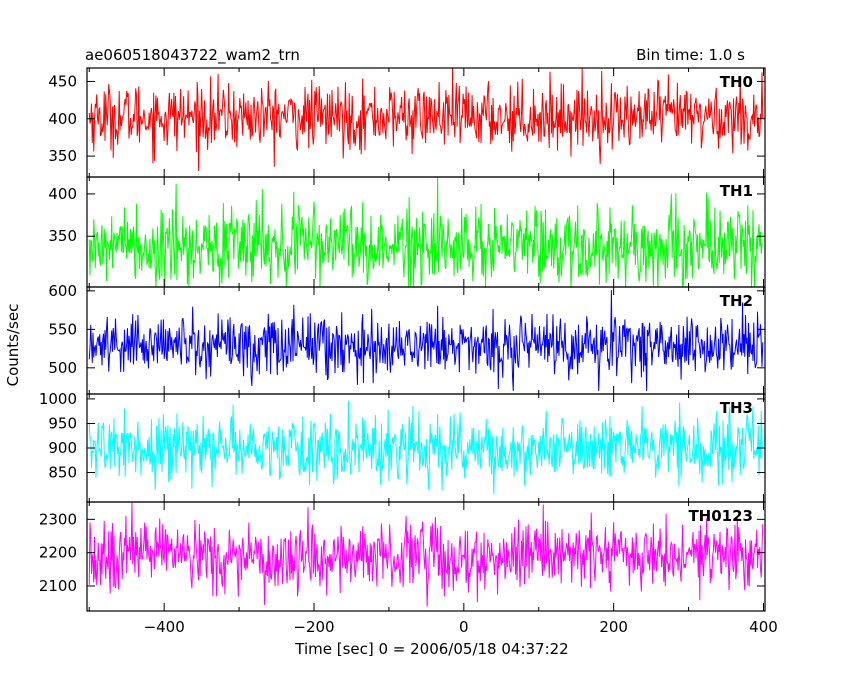 This screenshot has height=680, width=850. I want to click on bin-time-label: Bin time: 1.0 s, so click(690, 55).